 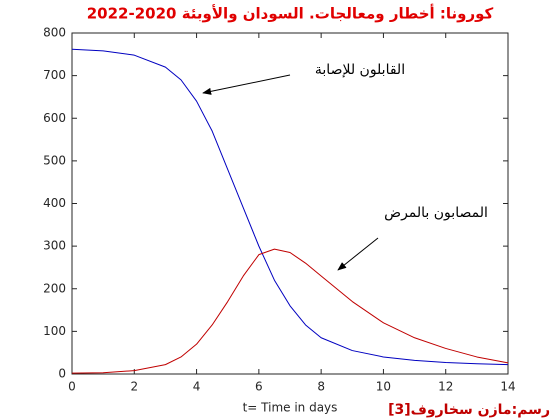 I want to click on annotation: المصابون بالمرض, so click(x=436, y=213).